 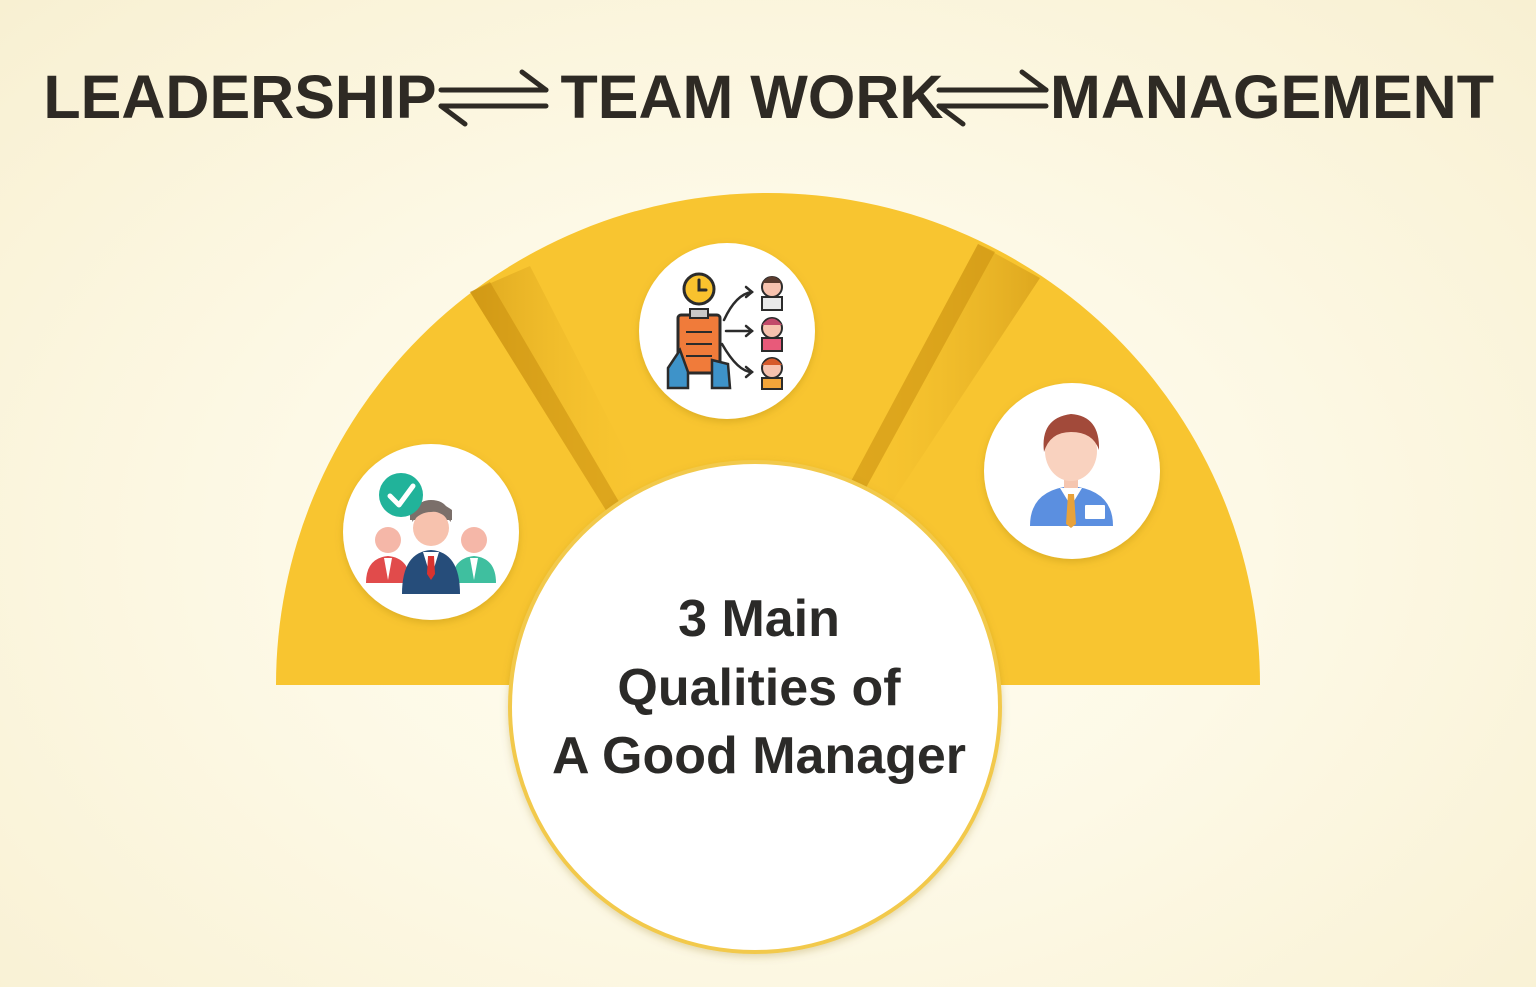 What do you see at coordinates (759, 688) in the screenshot?
I see `center-text-line-2: Qualities of` at bounding box center [759, 688].